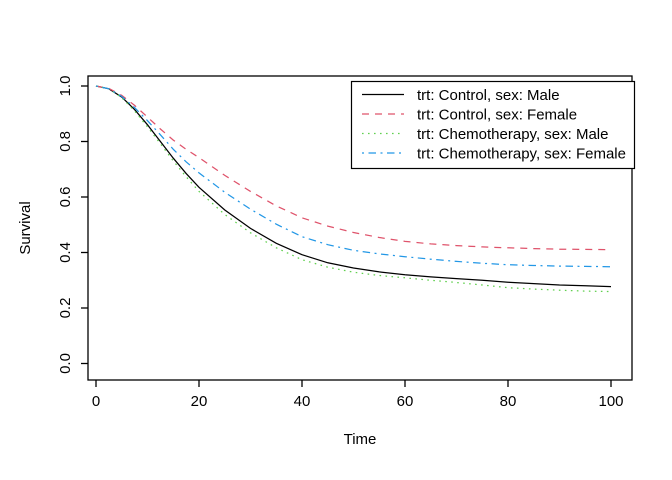 The image size is (672, 480). Describe the element at coordinates (25, 227) in the screenshot. I see `y-axis-title: Survival` at that location.